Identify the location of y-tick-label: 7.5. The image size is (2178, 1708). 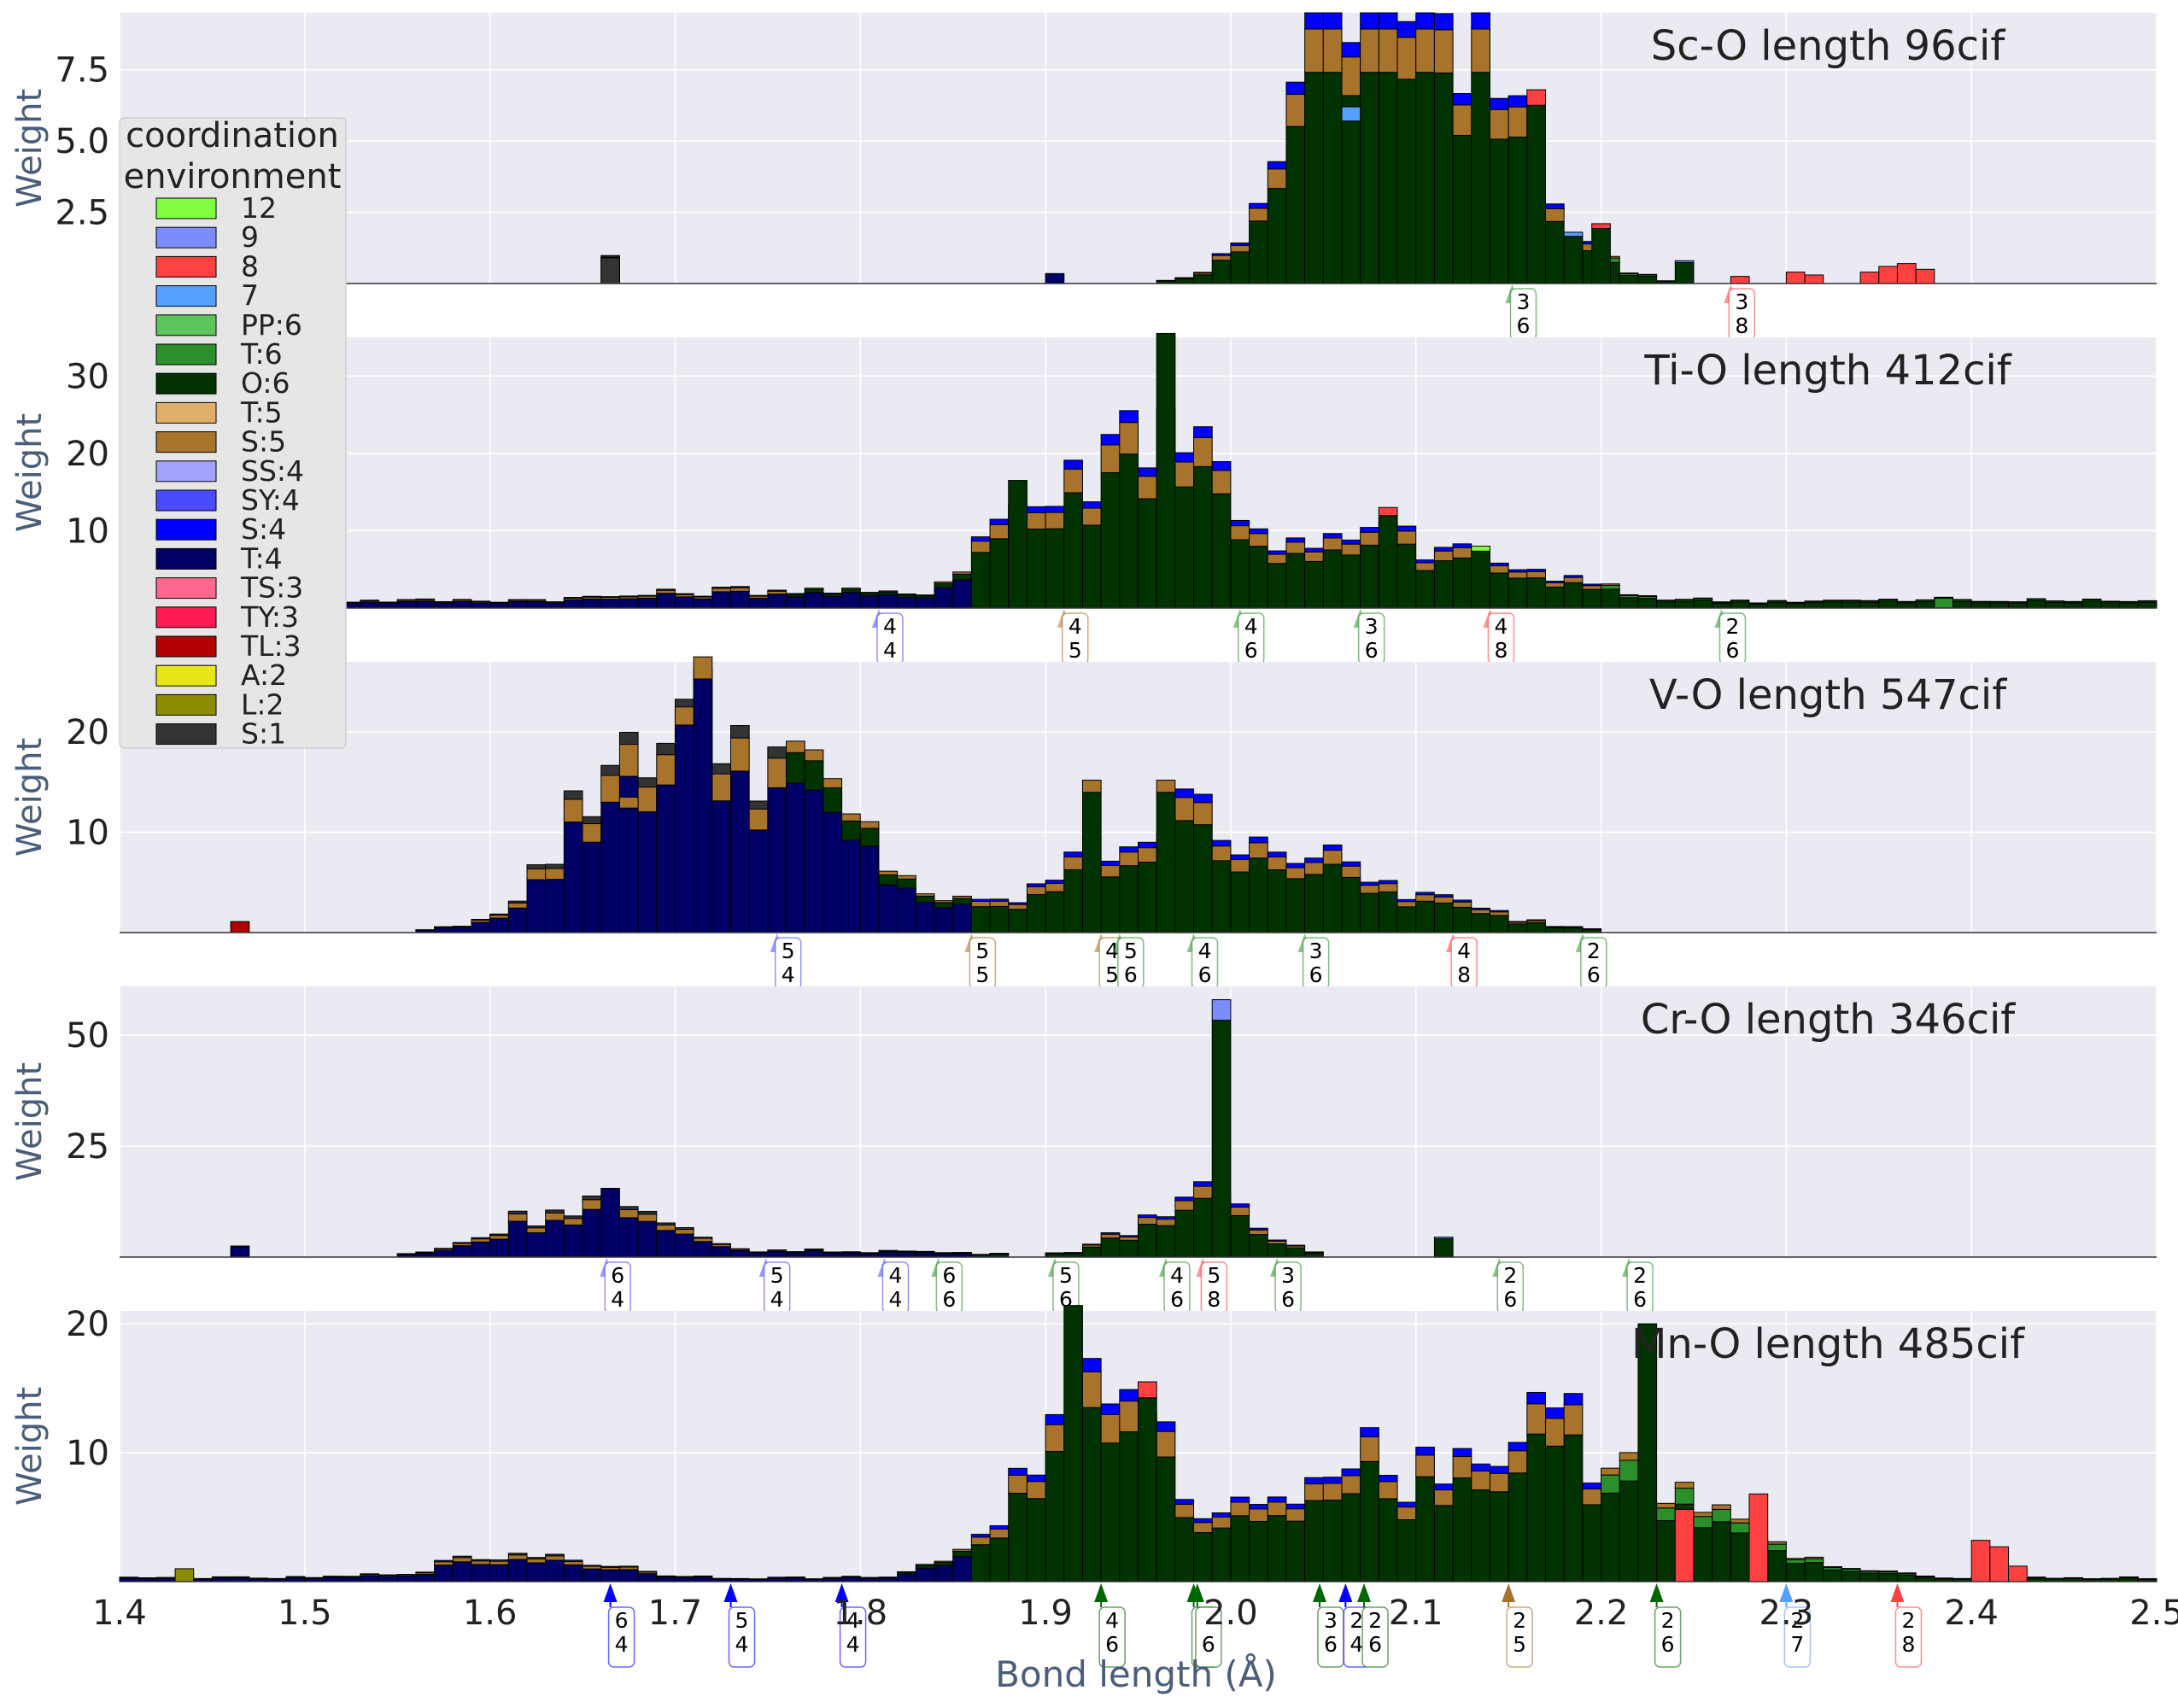
(82, 71).